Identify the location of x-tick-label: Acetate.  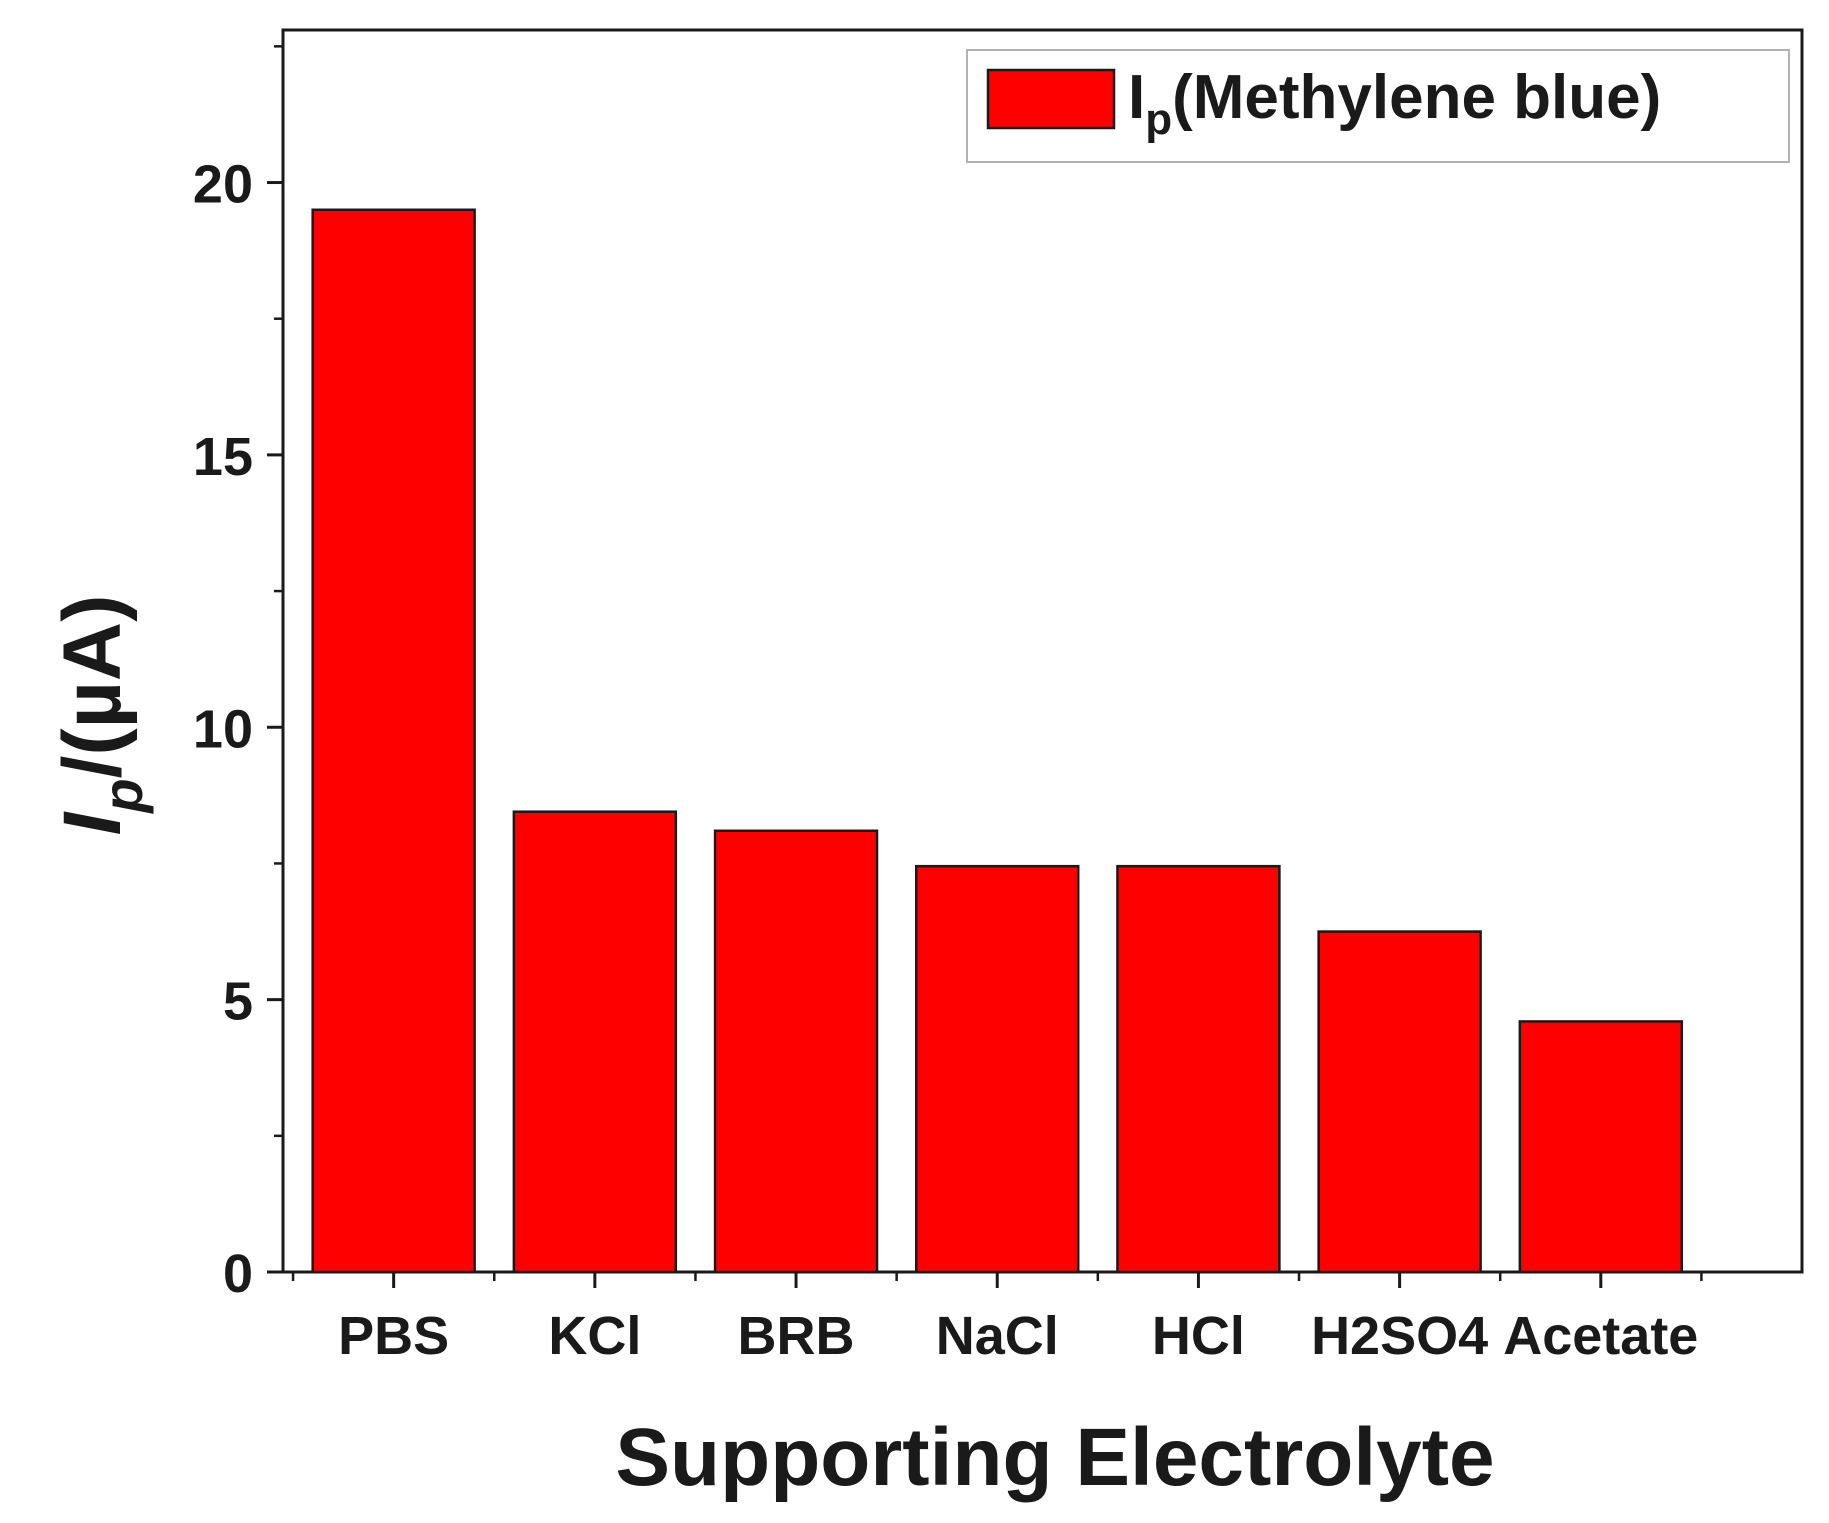
(1600, 1336).